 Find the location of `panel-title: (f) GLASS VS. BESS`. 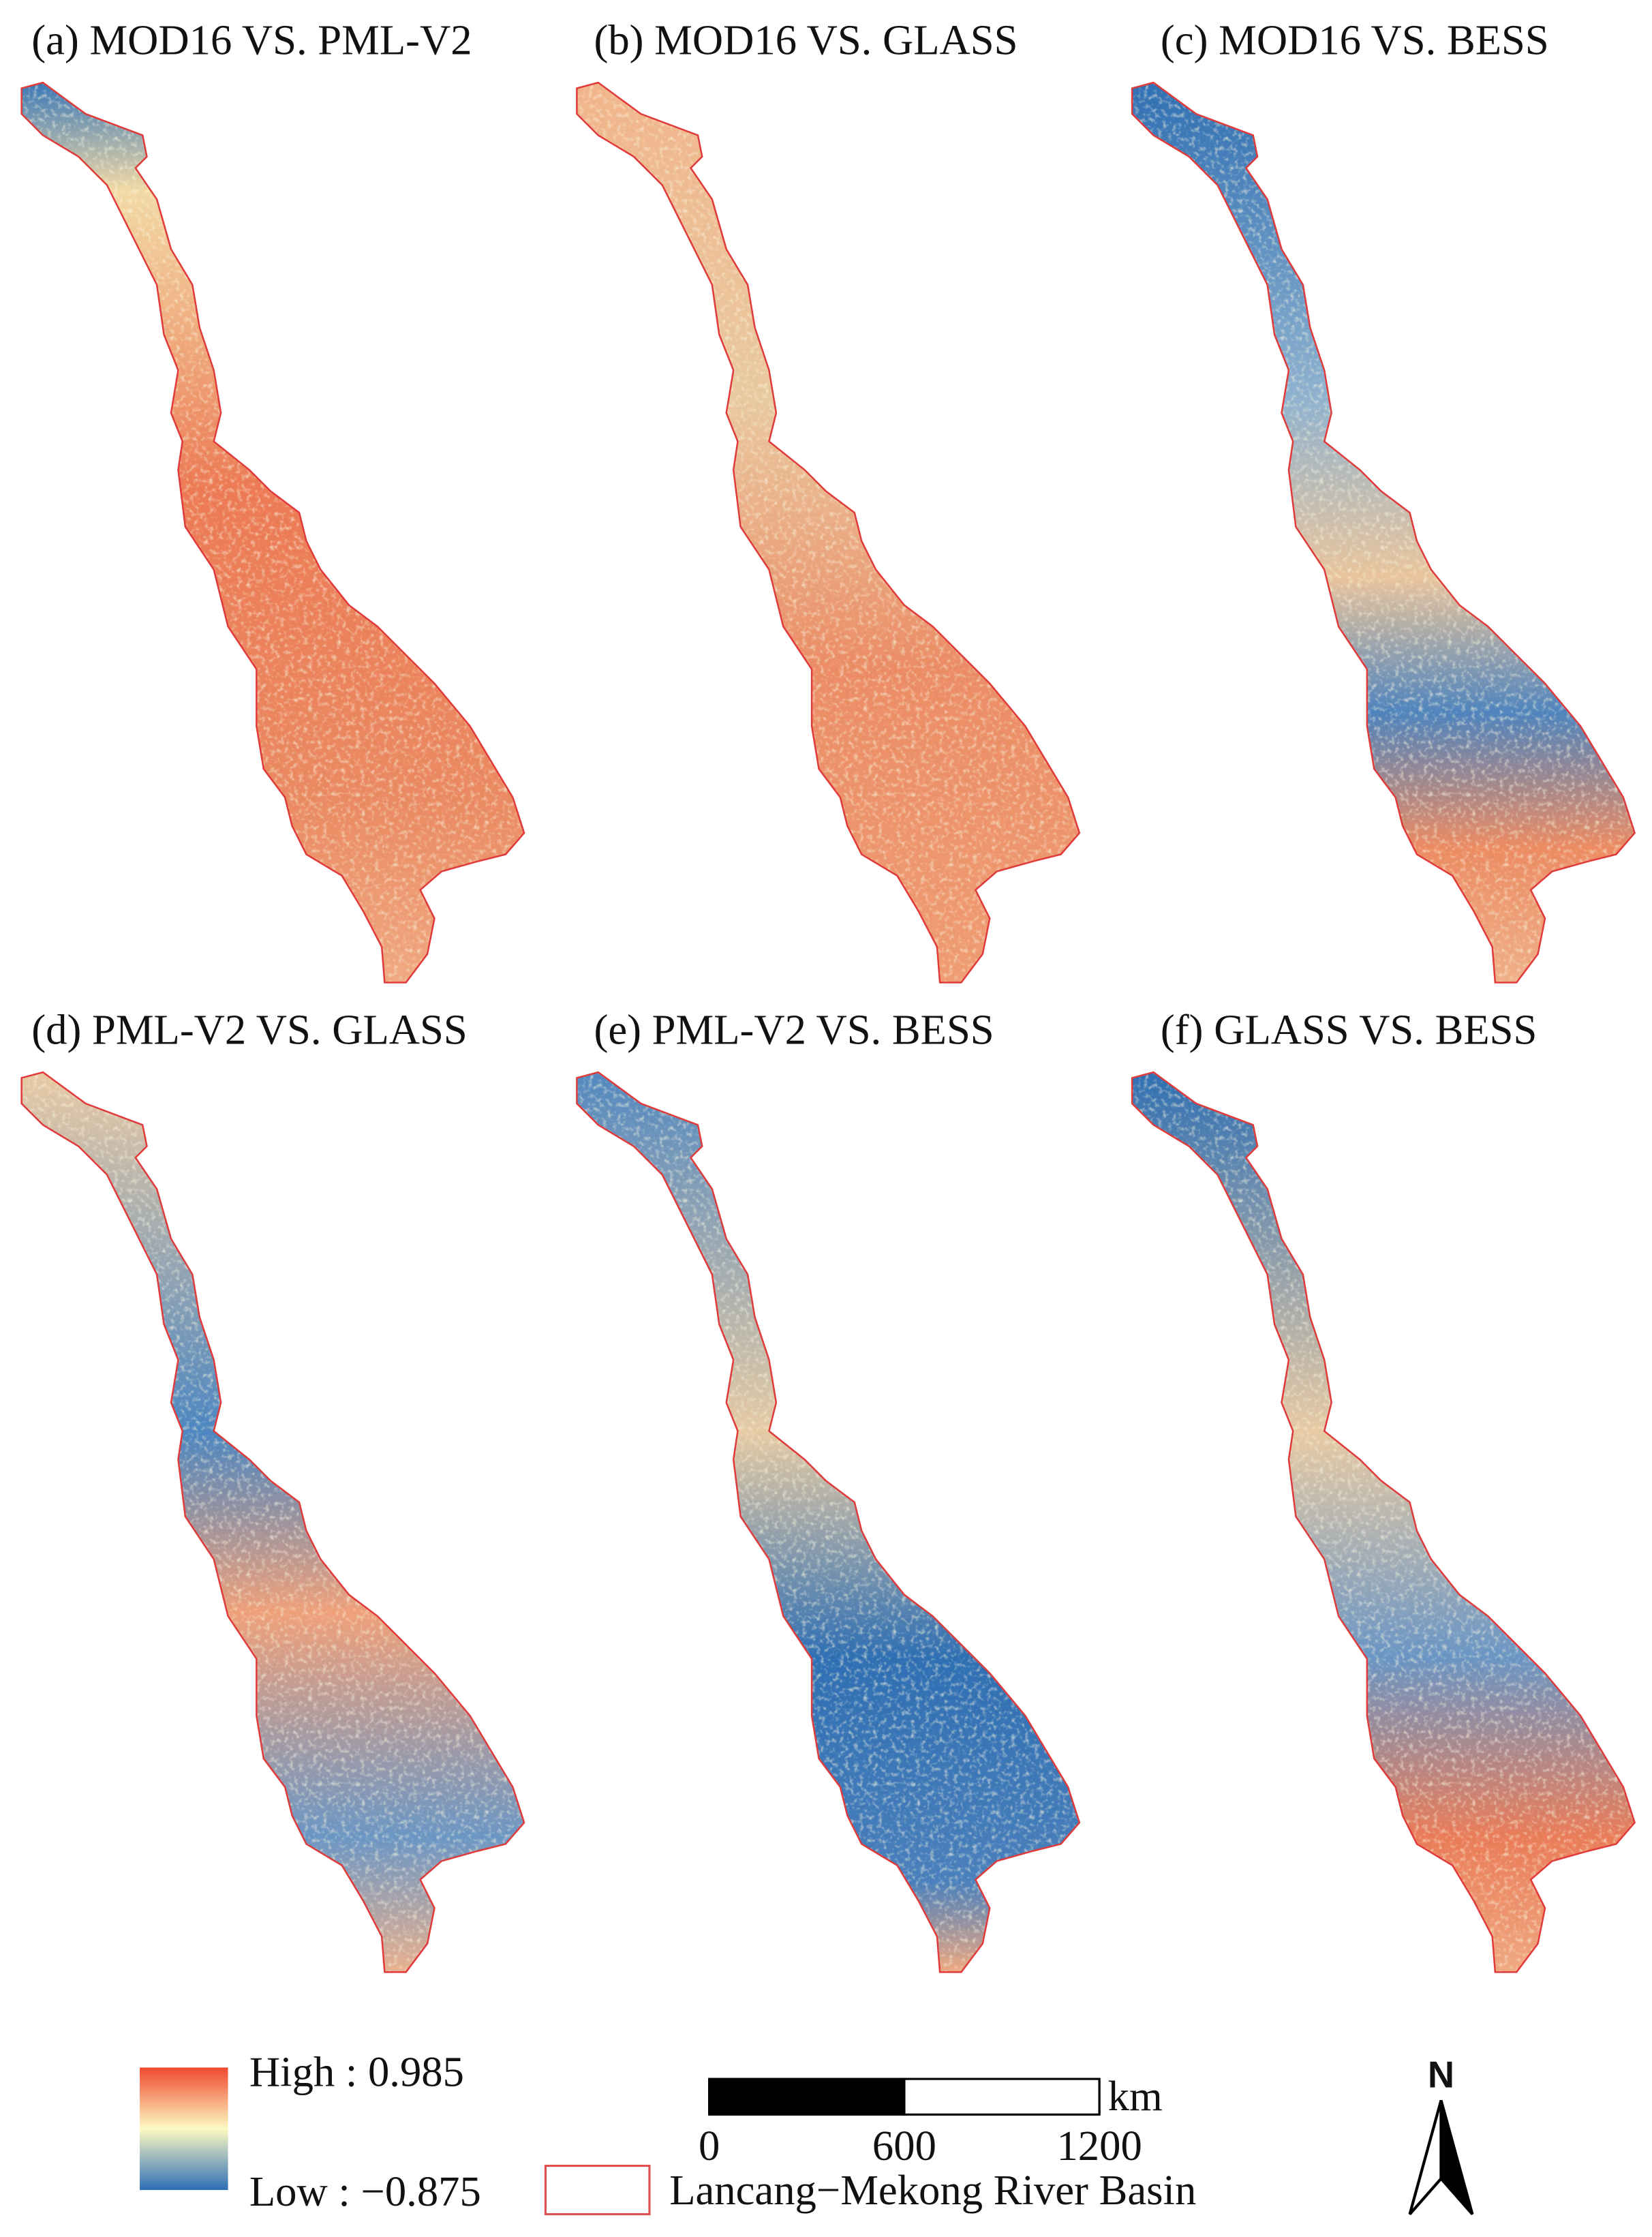

panel-title: (f) GLASS VS. BESS is located at coordinates (1349, 1029).